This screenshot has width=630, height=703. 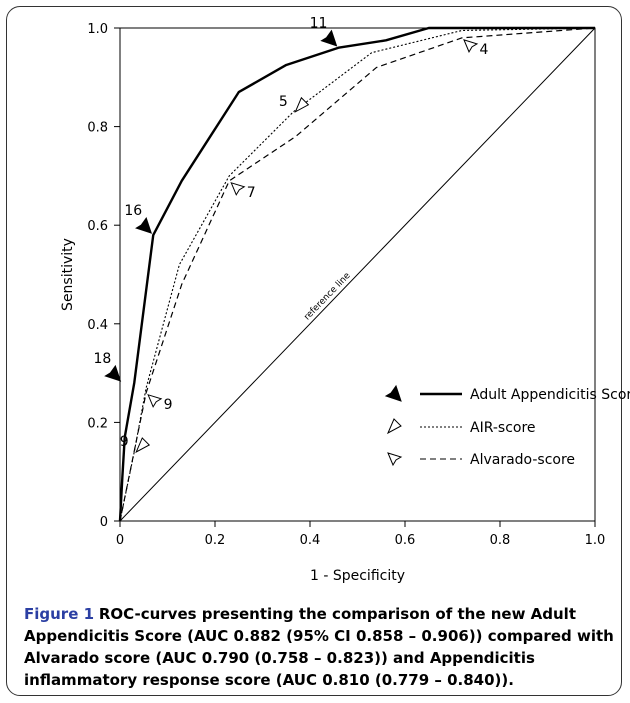 What do you see at coordinates (319, 24) in the screenshot?
I see `marker-score-label: 11` at bounding box center [319, 24].